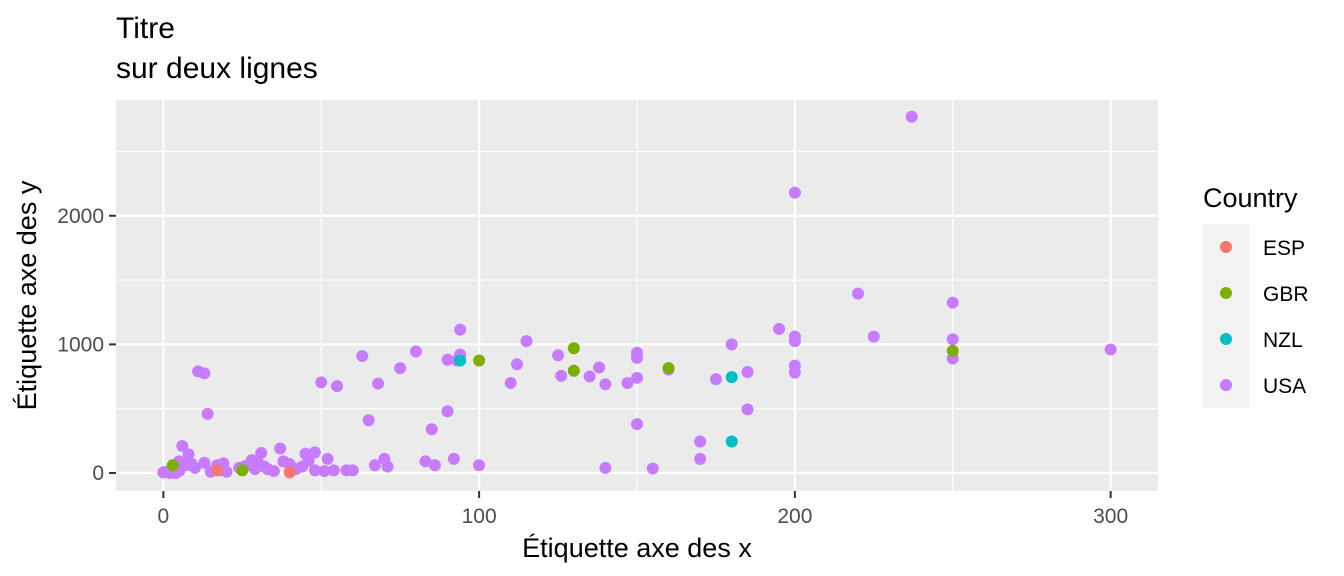  What do you see at coordinates (1250, 198) in the screenshot?
I see `legend-title: Country` at bounding box center [1250, 198].